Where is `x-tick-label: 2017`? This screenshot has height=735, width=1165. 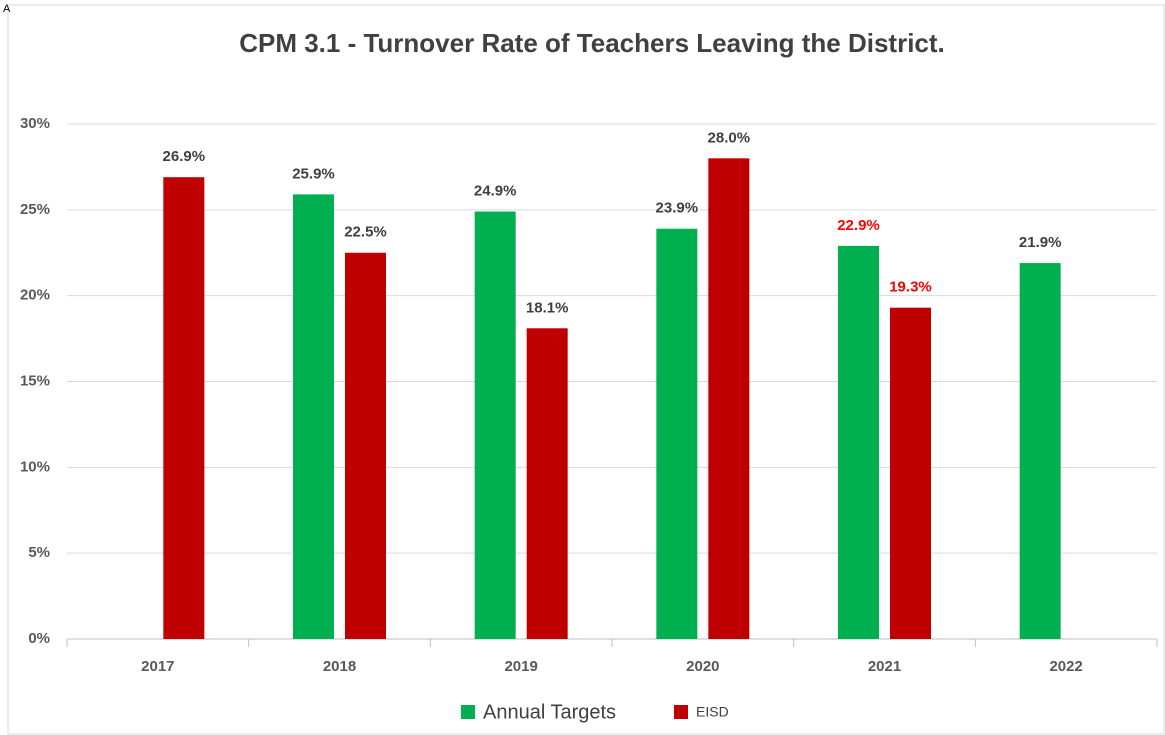 x-tick-label: 2017 is located at coordinates (157, 666).